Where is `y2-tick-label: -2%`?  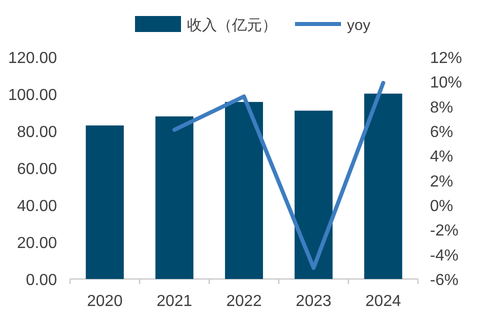
y2-tick-label: -2% is located at coordinates (444, 231).